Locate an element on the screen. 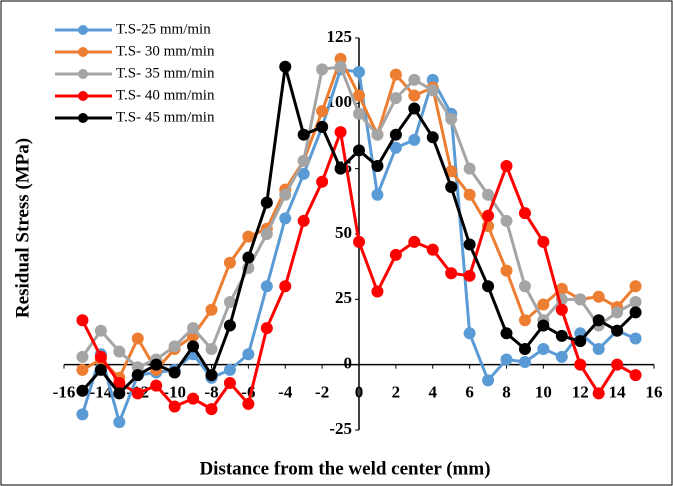  x-tick-label: 10 is located at coordinates (543, 392).